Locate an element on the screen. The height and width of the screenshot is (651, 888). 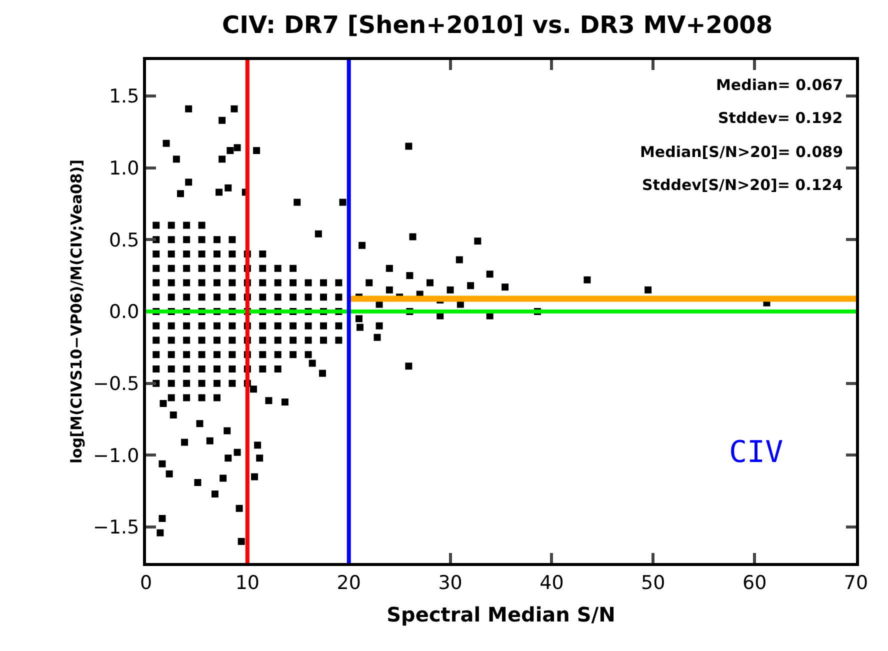
annotation: CIV is located at coordinates (756, 452).